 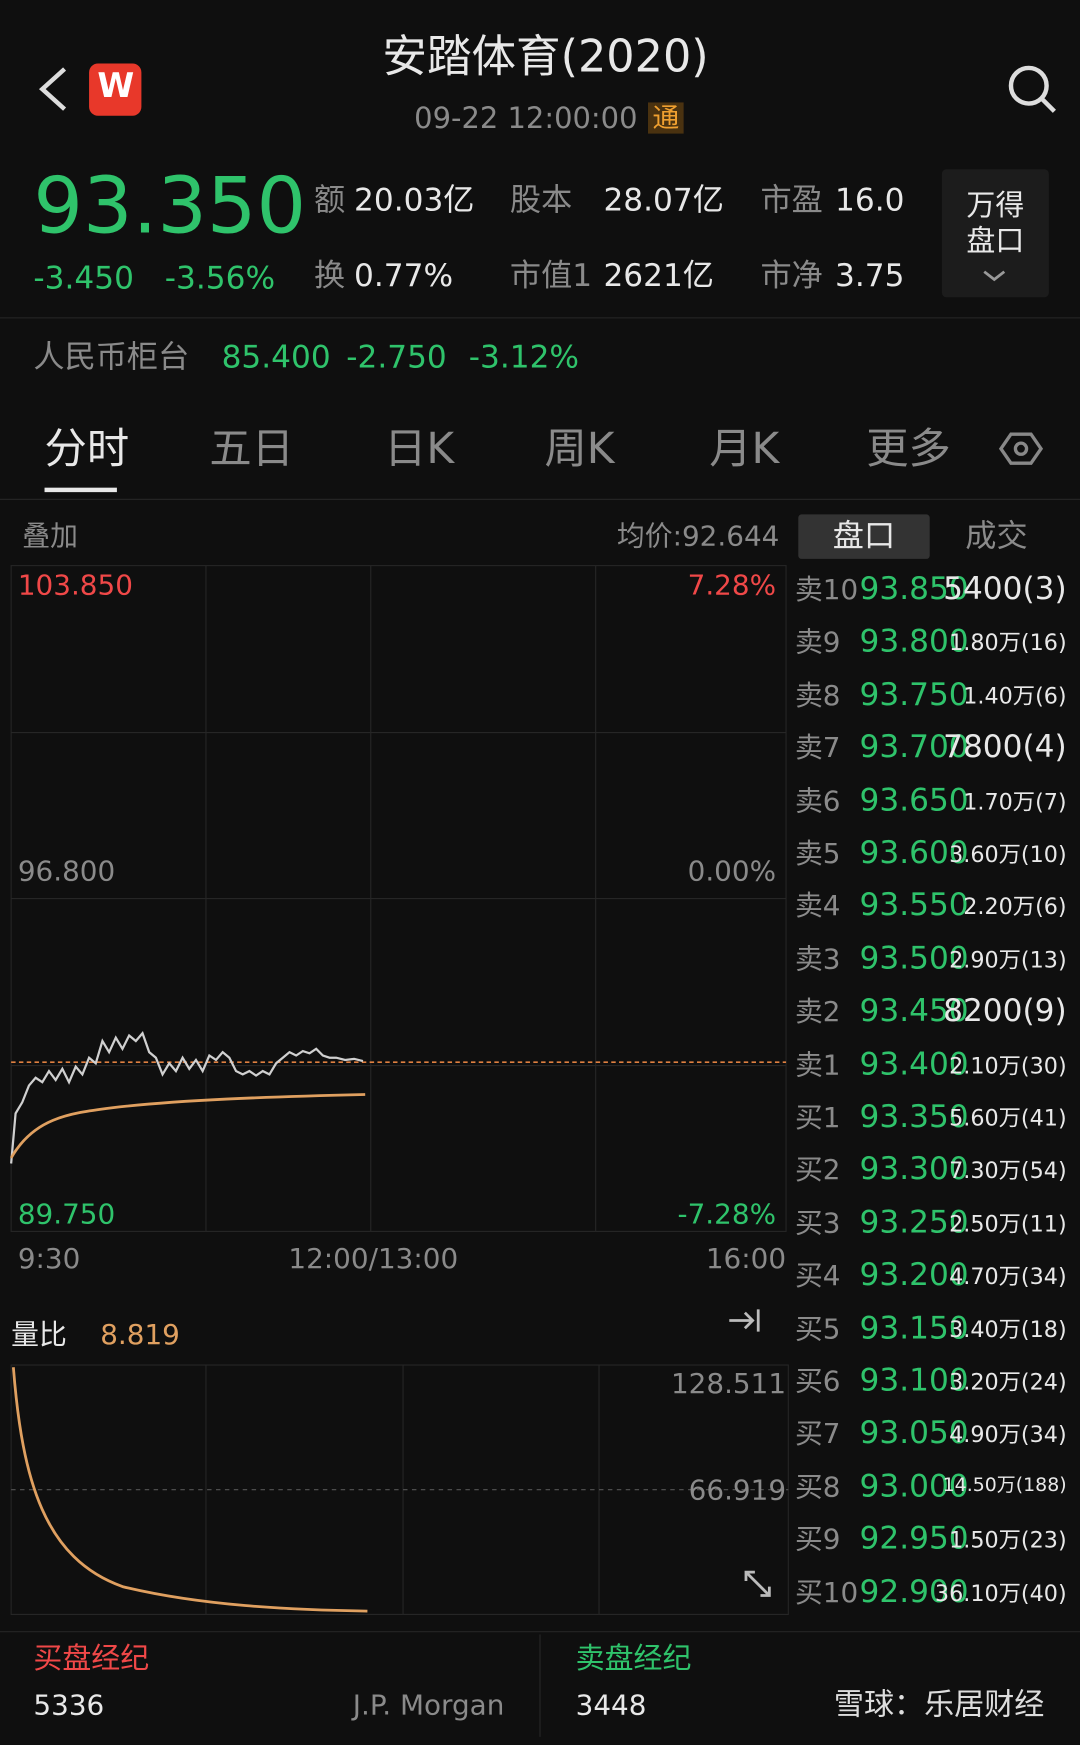 I want to click on tab: 月K, so click(x=744, y=449).